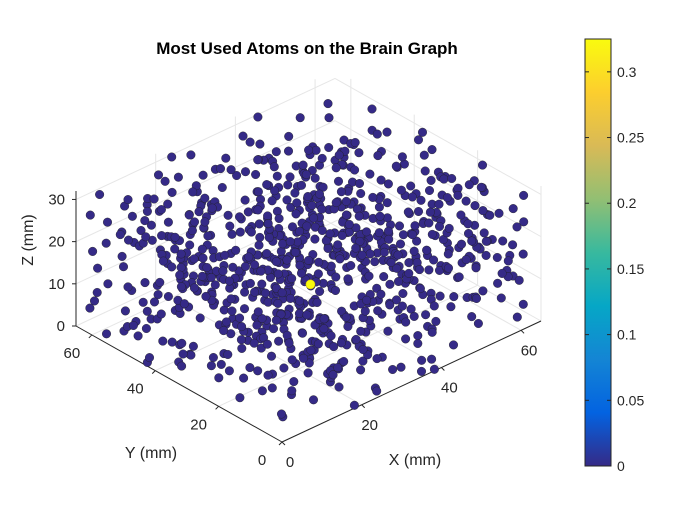  I want to click on colorbar-tick-label: 0.1, so click(627, 335).